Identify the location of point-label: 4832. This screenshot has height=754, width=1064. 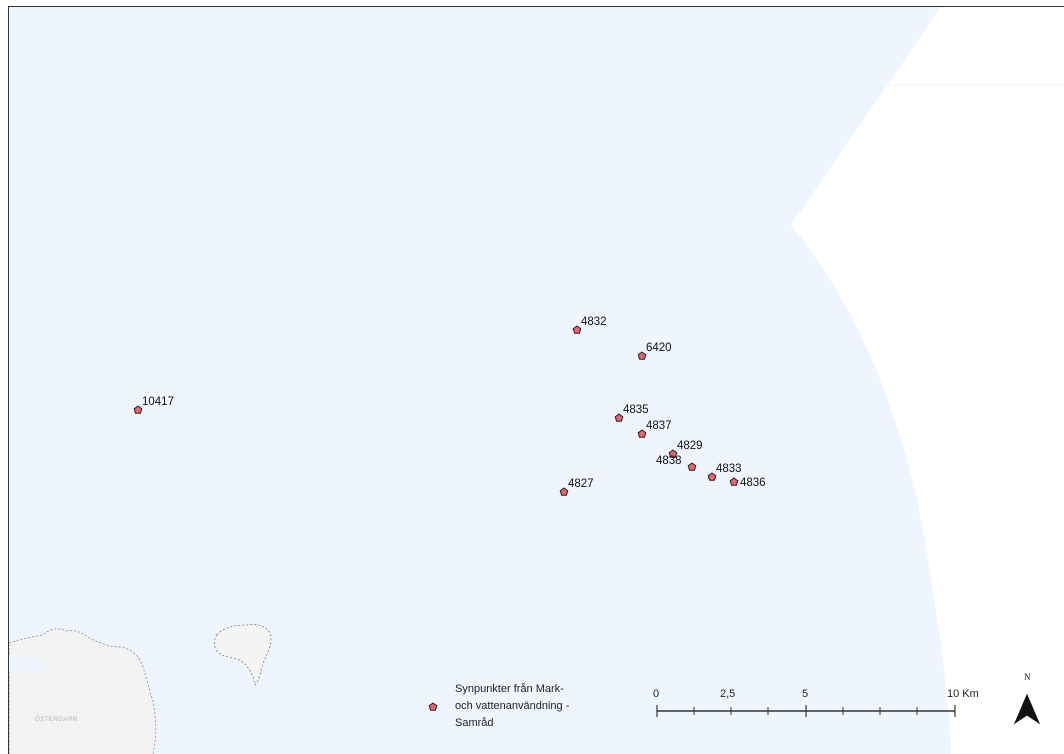
(594, 322).